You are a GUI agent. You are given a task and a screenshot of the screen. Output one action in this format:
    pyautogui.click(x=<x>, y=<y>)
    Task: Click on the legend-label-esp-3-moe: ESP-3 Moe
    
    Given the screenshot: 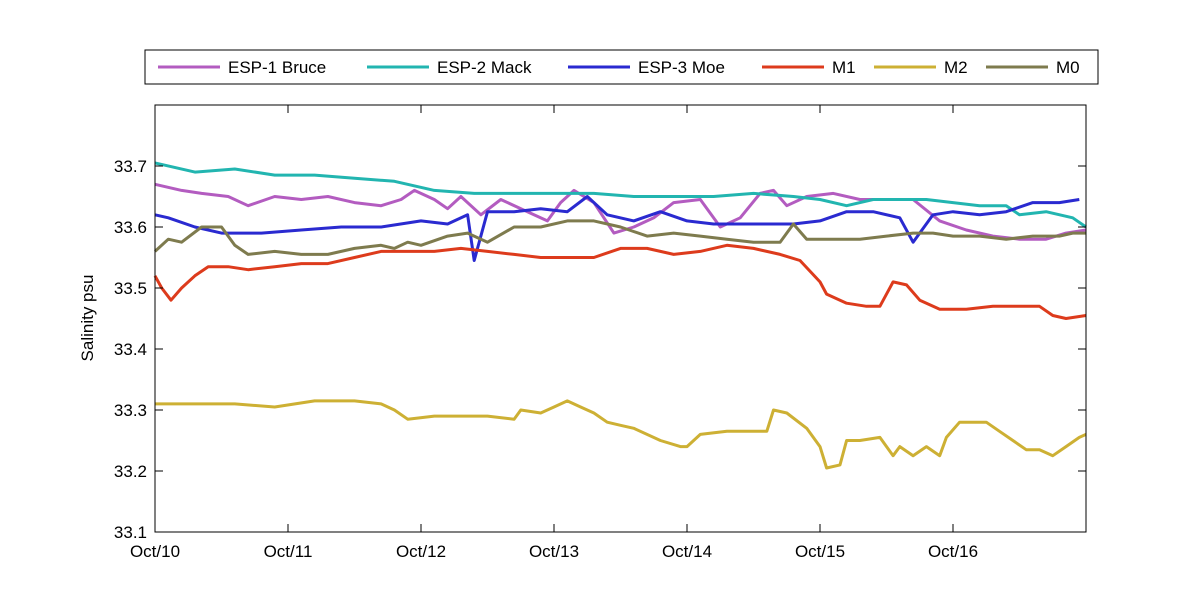 What is the action you would take?
    pyautogui.click(x=681, y=67)
    